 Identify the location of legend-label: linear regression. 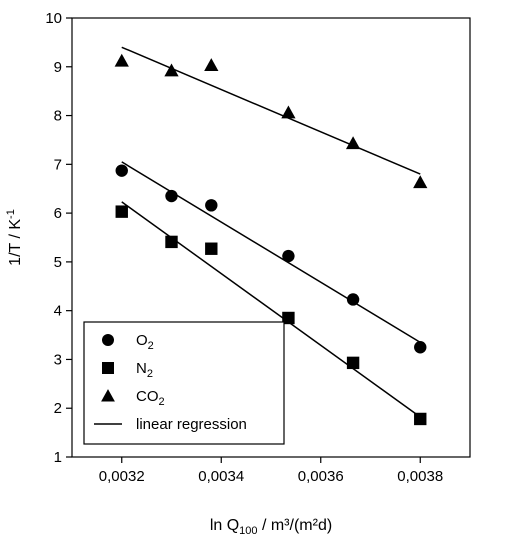
(191, 424).